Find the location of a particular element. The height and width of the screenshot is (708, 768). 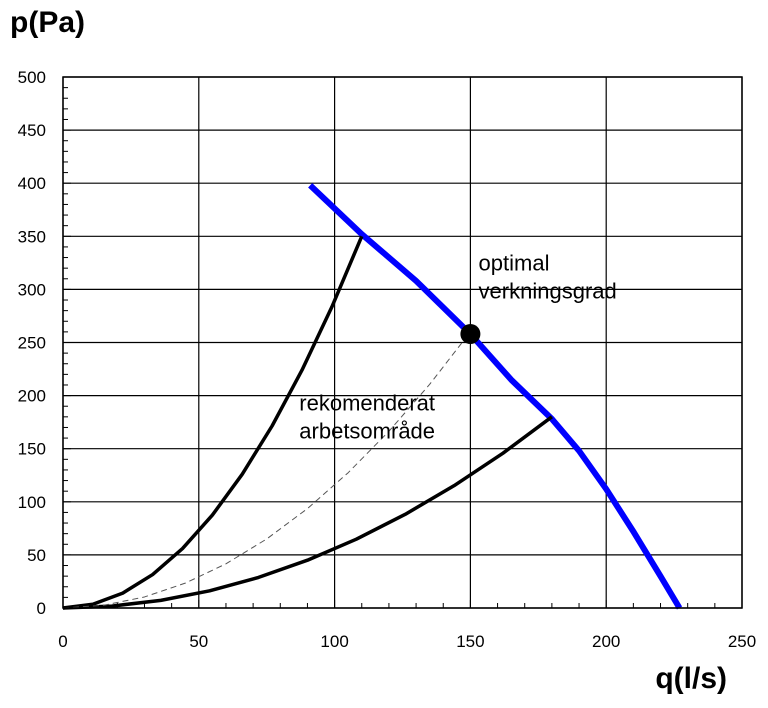

x-tick-labels: 0 50 100 150 200 250 is located at coordinates (407, 641).